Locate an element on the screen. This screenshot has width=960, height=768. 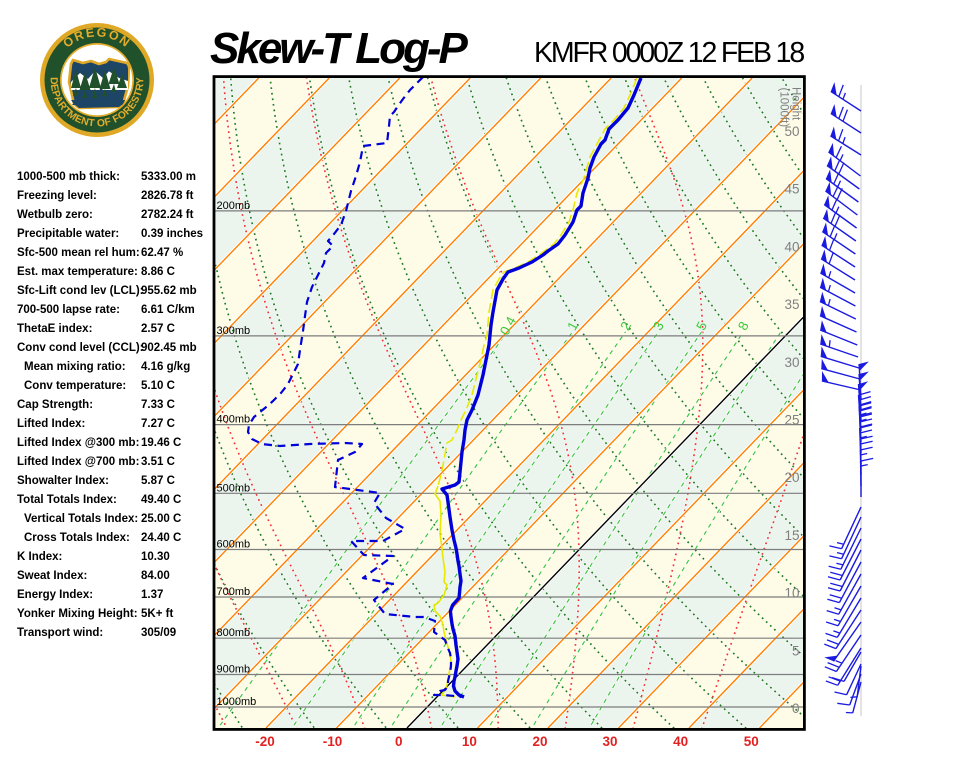
svg-text: 1000-500 mb thick: is located at coordinates (68, 177).